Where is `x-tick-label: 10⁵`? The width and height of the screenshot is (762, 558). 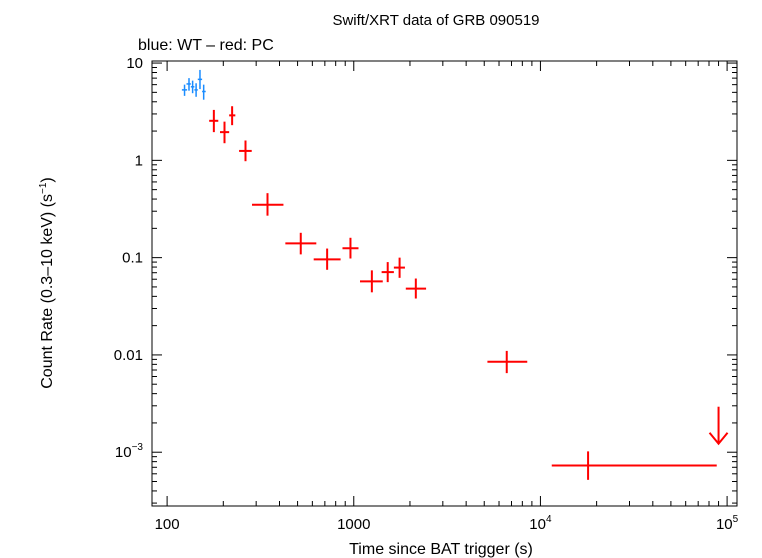
x-tick-label: 10⁵ is located at coordinates (727, 523).